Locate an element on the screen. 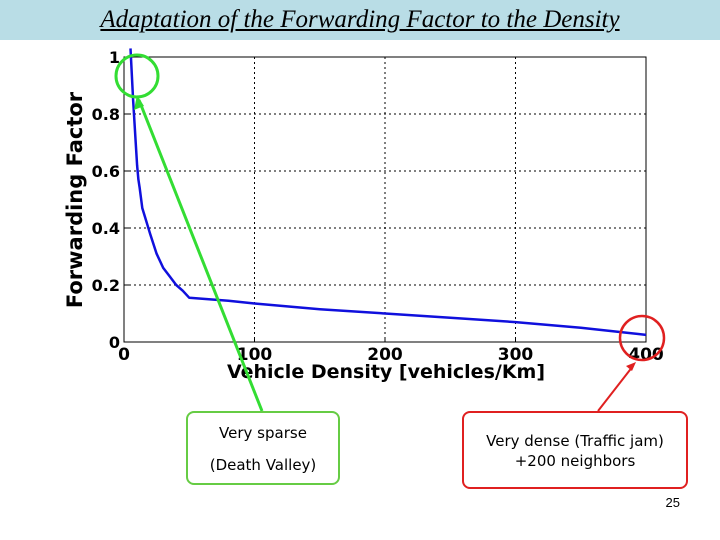 This screenshot has height=540, width=720. x-tick-label: 200 is located at coordinates (385, 355).